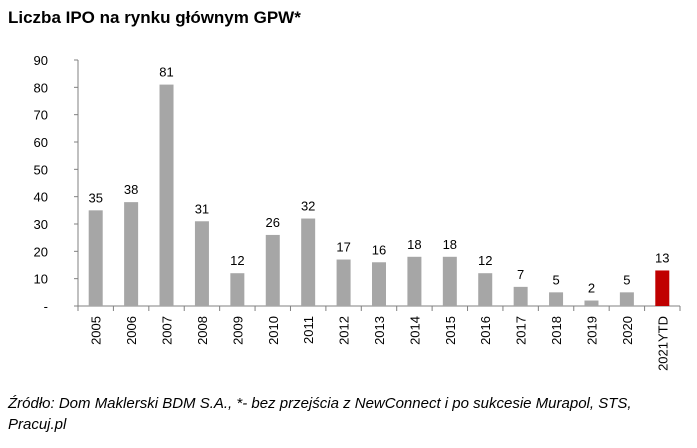 This screenshot has height=448, width=697. I want to click on y-tick-label: 10, so click(41, 279).